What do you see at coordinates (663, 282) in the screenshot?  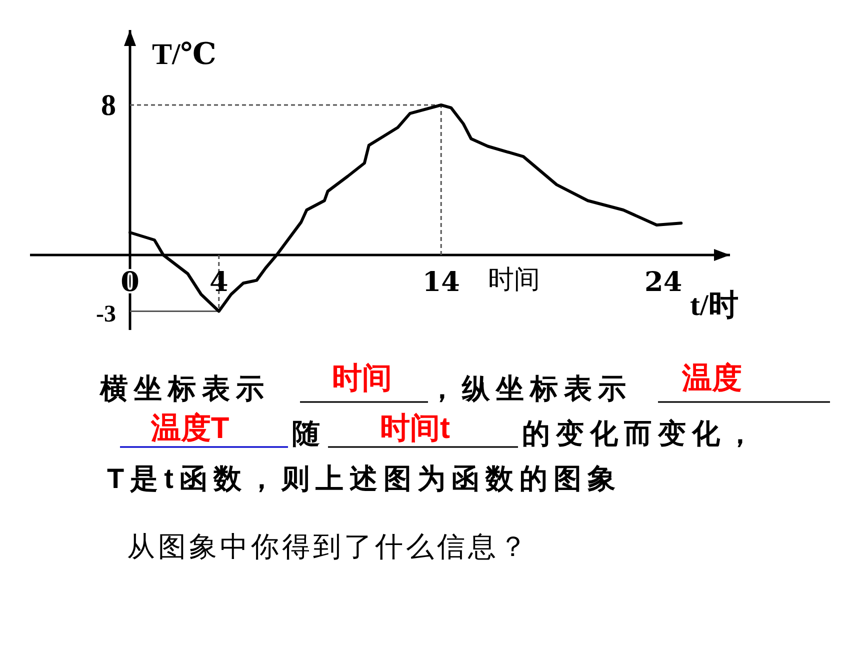 I see `x-tick-label: 24` at bounding box center [663, 282].